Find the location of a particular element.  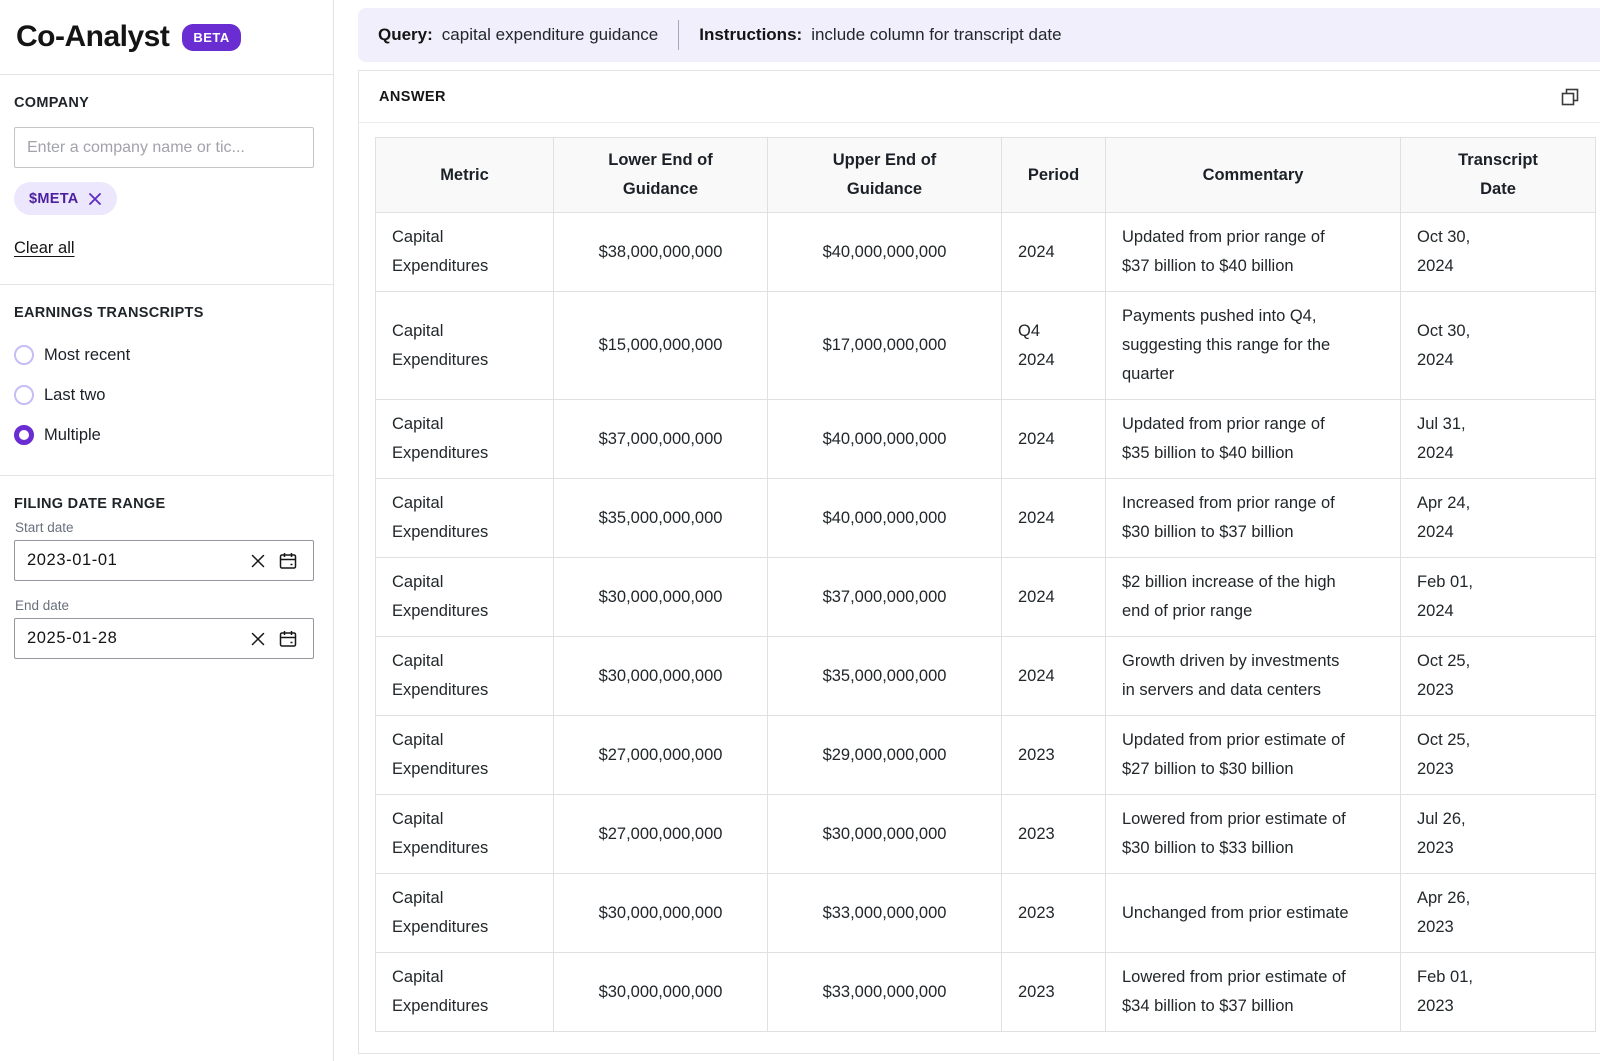

query-value: capital expenditure guidance is located at coordinates (550, 34).